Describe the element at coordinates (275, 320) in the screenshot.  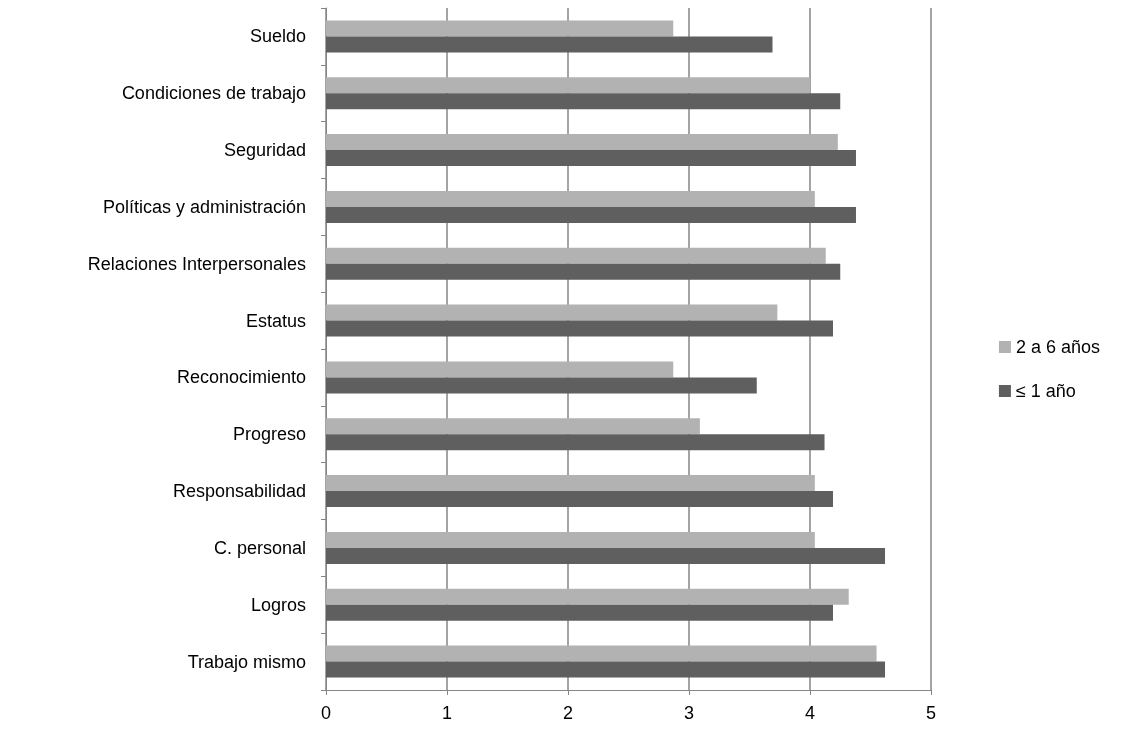
I see `y-tick-label: Estatus` at that location.